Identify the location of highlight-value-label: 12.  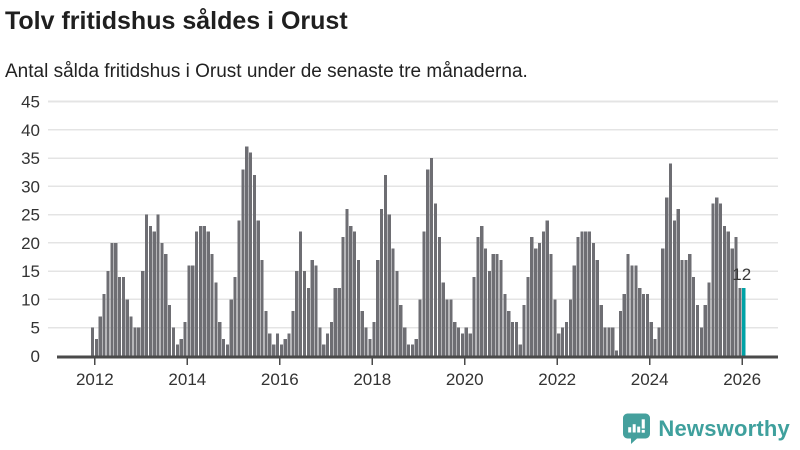
(741, 274).